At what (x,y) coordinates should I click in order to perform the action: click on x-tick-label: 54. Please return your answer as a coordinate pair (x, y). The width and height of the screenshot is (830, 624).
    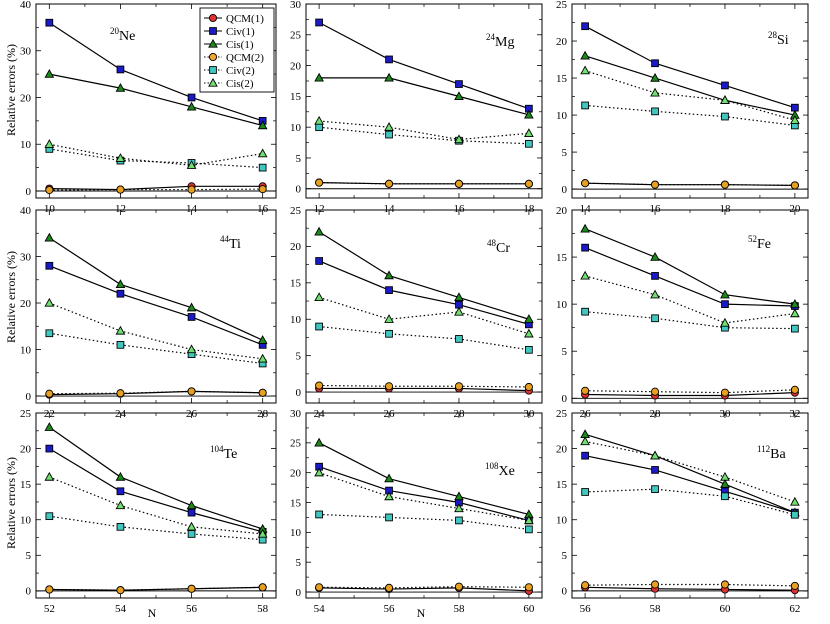
    Looking at the image, I should click on (320, 609).